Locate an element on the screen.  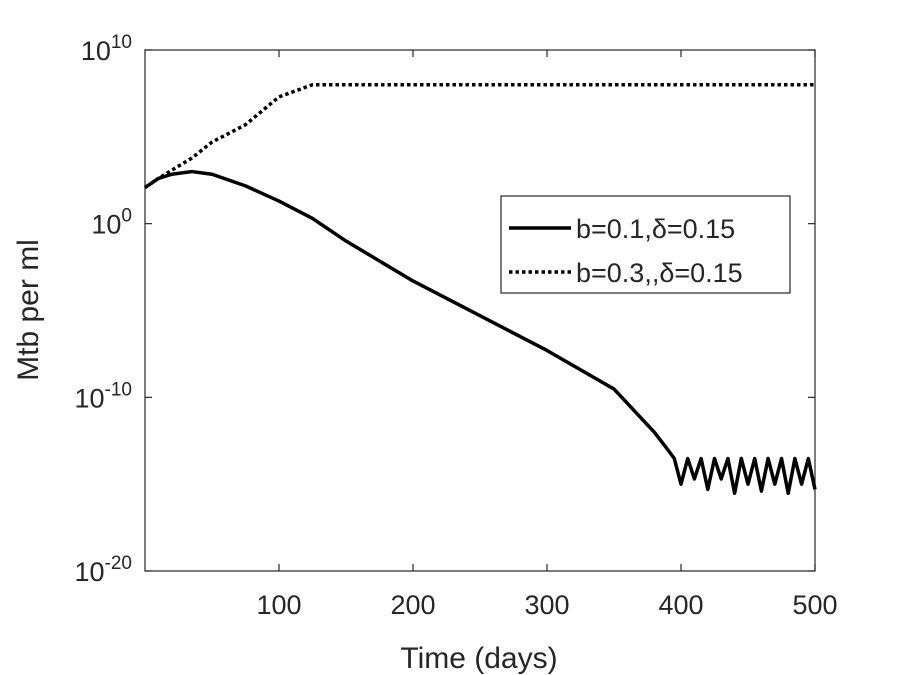
y-tick-label: 100 is located at coordinates (111, 223).